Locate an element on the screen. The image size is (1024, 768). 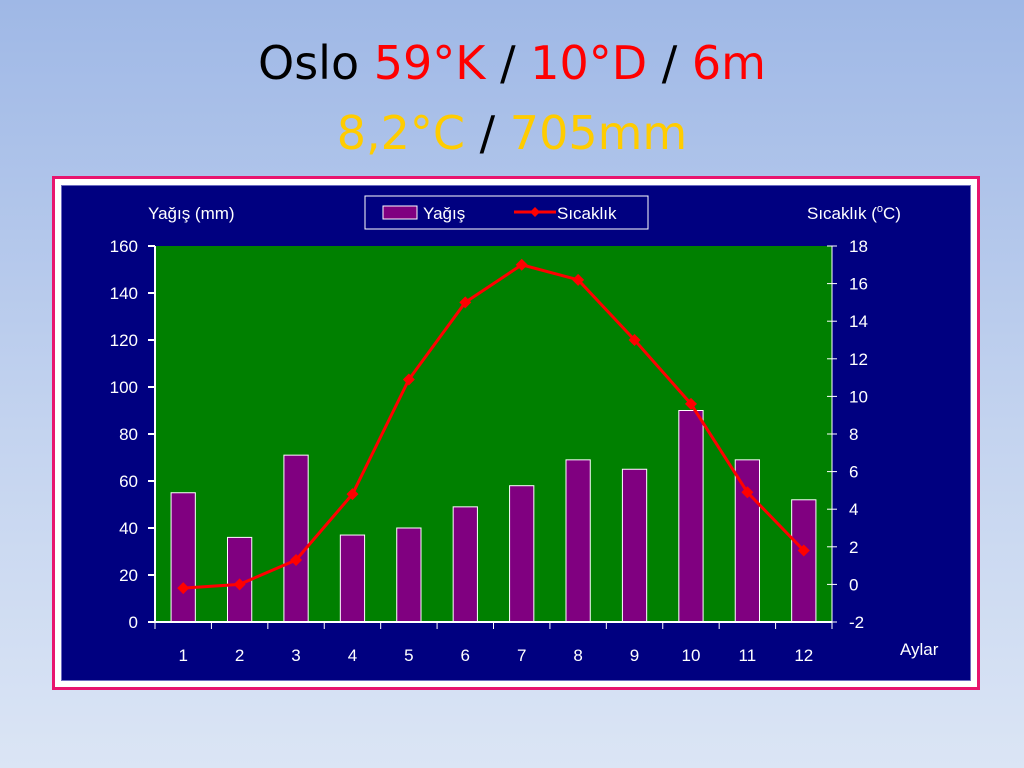
right-tick-label: 6 is located at coordinates (853, 472).